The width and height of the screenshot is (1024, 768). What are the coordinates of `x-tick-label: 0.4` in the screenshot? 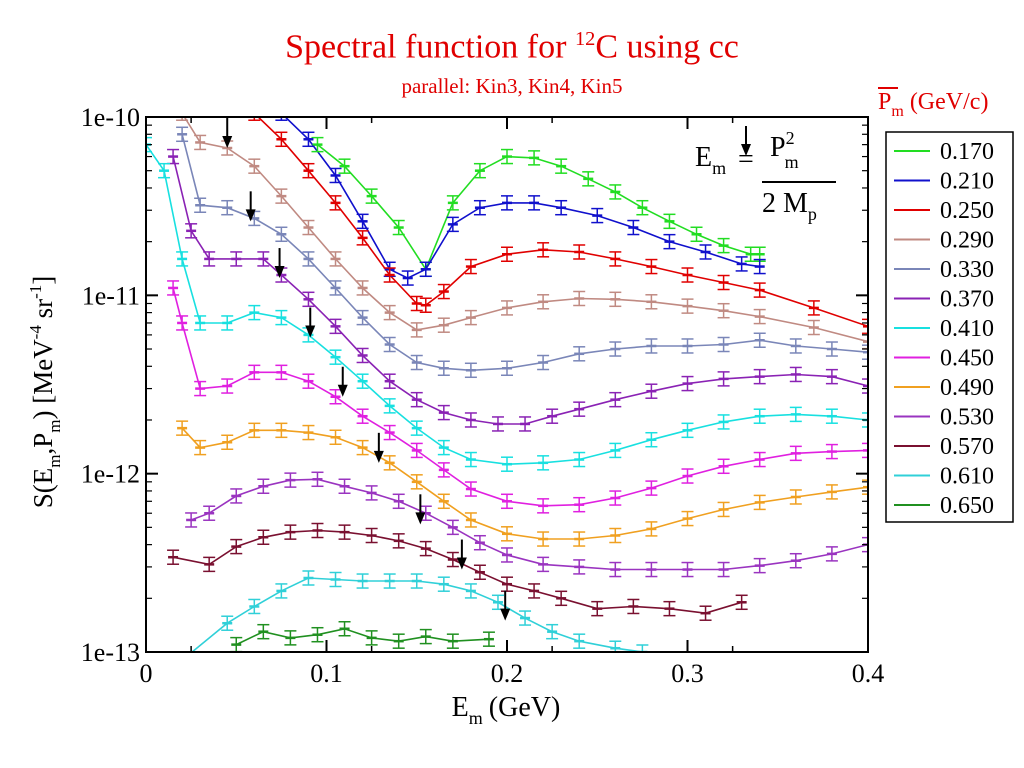 It's located at (868, 673).